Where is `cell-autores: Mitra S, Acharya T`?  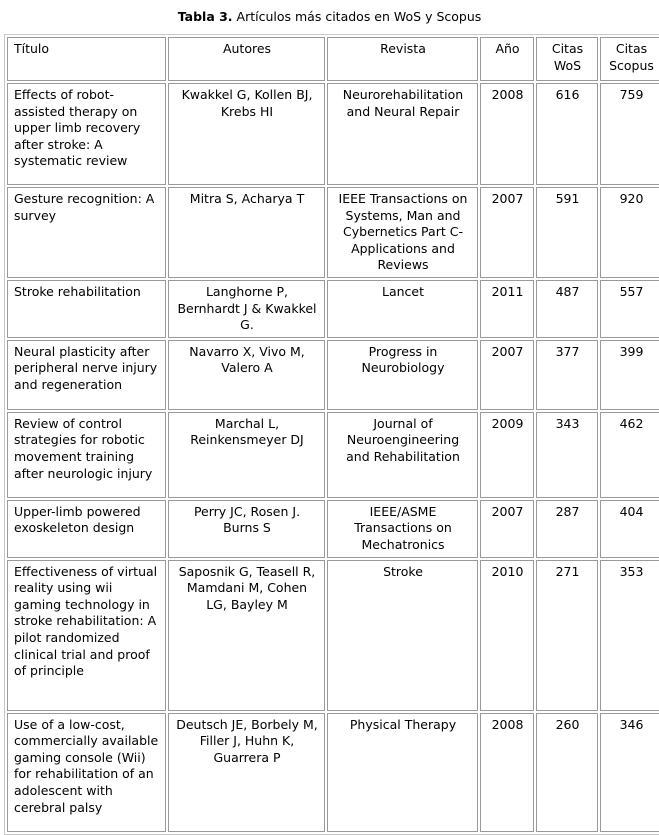
cell-autores: Mitra S, Acharya T is located at coordinates (246, 232).